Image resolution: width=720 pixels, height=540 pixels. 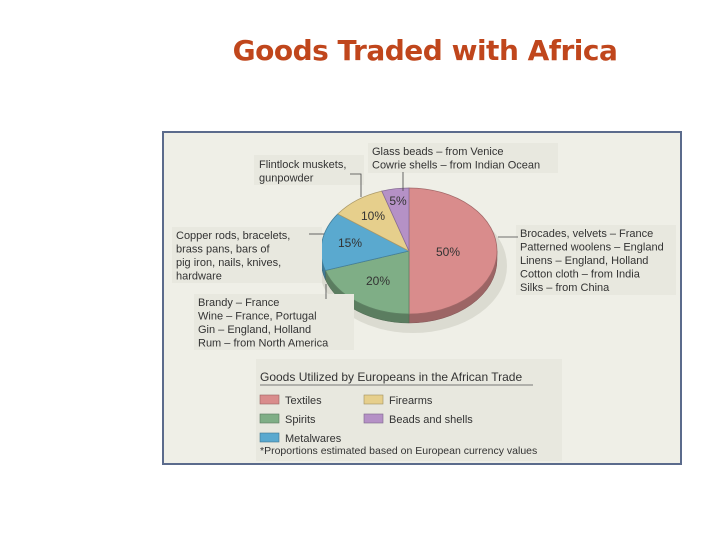 I want to click on legend-swatch-beads, so click(x=373, y=418).